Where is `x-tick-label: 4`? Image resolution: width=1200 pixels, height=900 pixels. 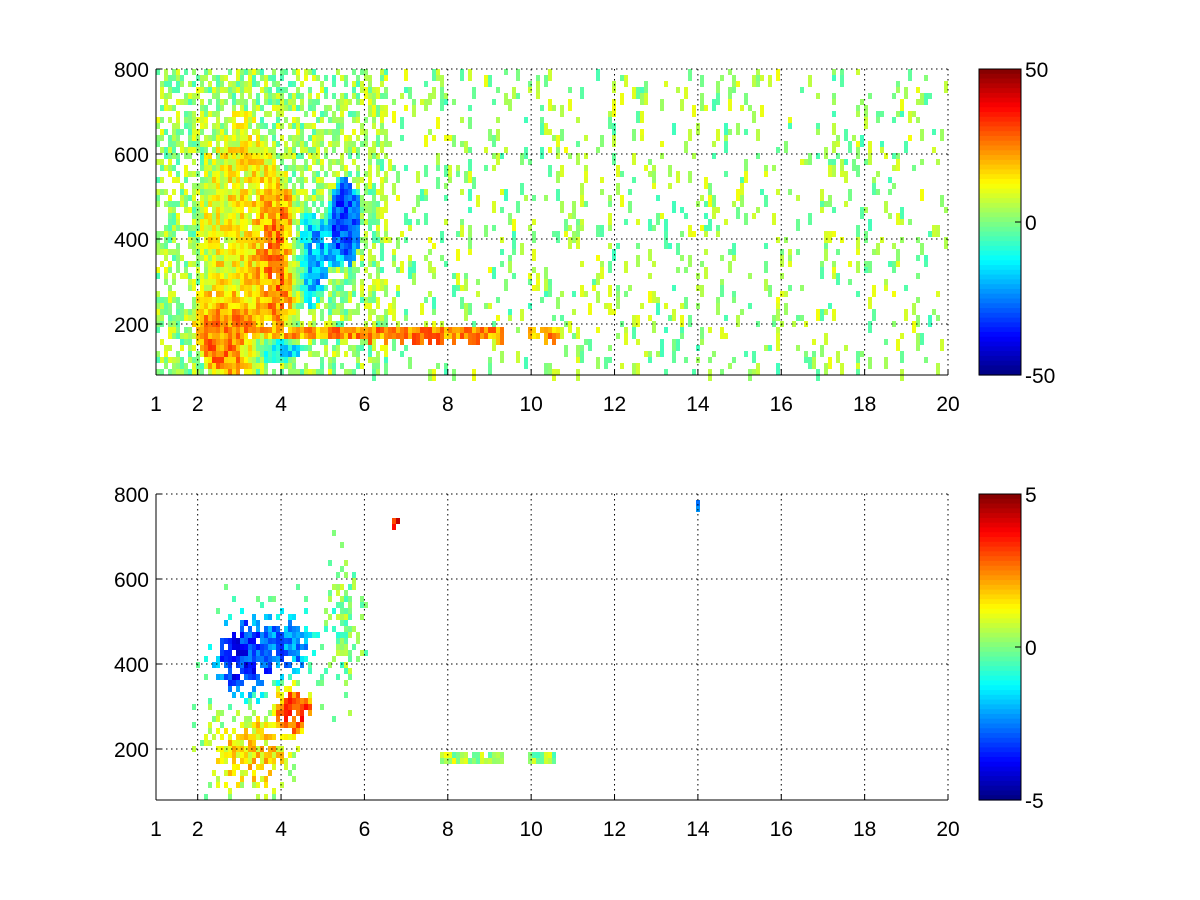 x-tick-label: 4 is located at coordinates (281, 404).